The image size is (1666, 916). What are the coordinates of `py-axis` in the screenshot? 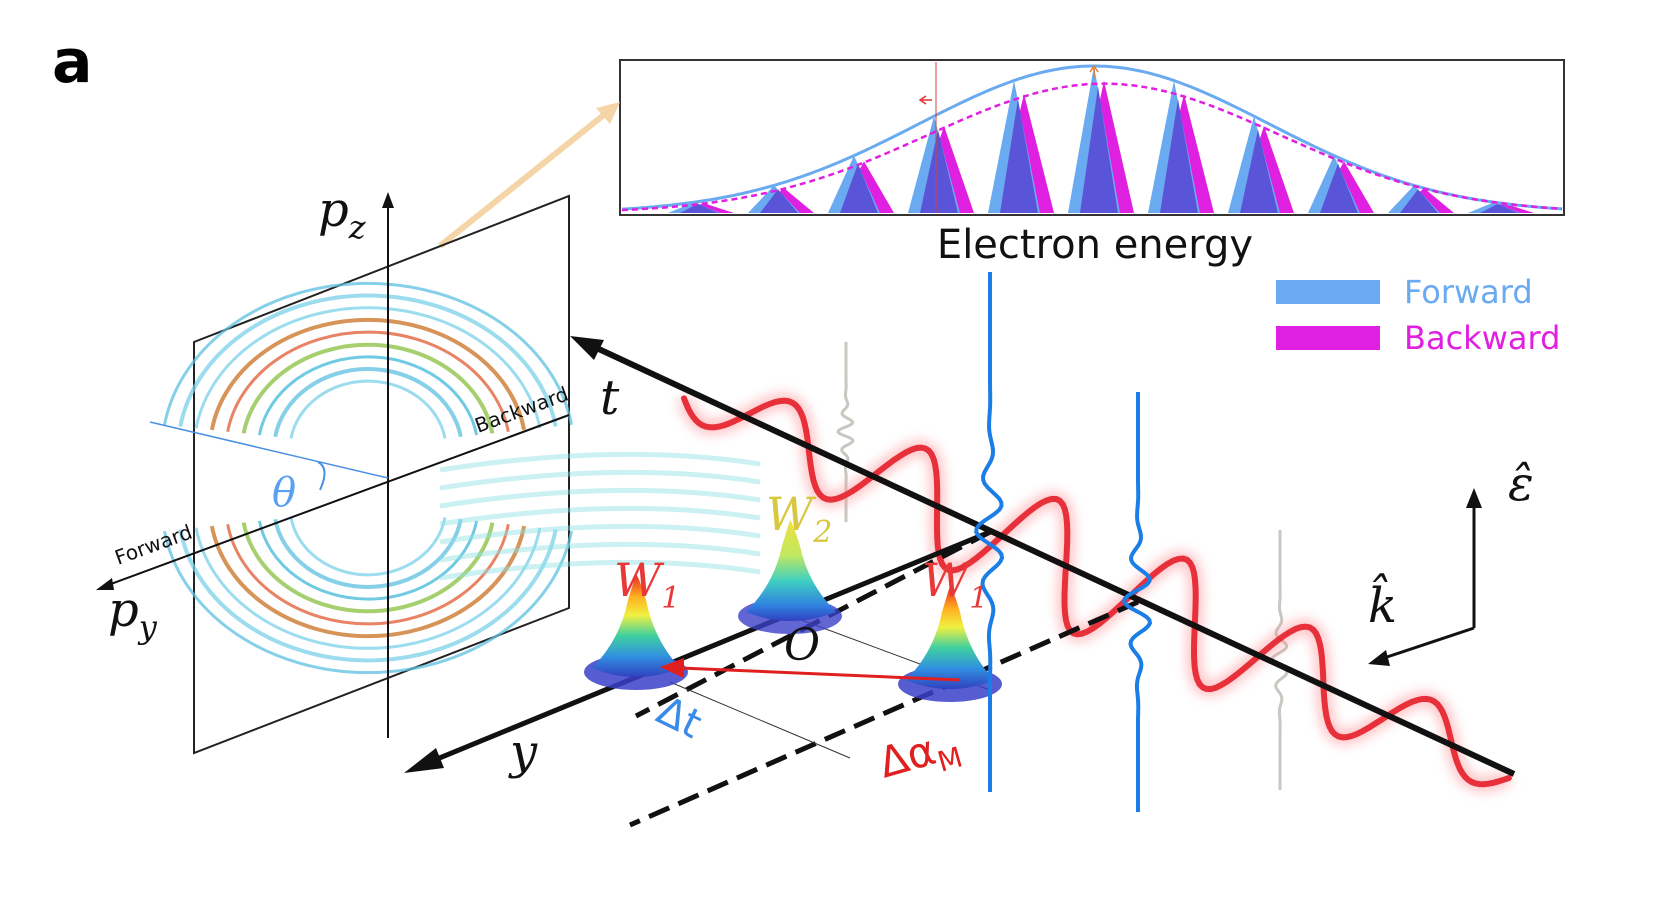 It's located at (334, 501).